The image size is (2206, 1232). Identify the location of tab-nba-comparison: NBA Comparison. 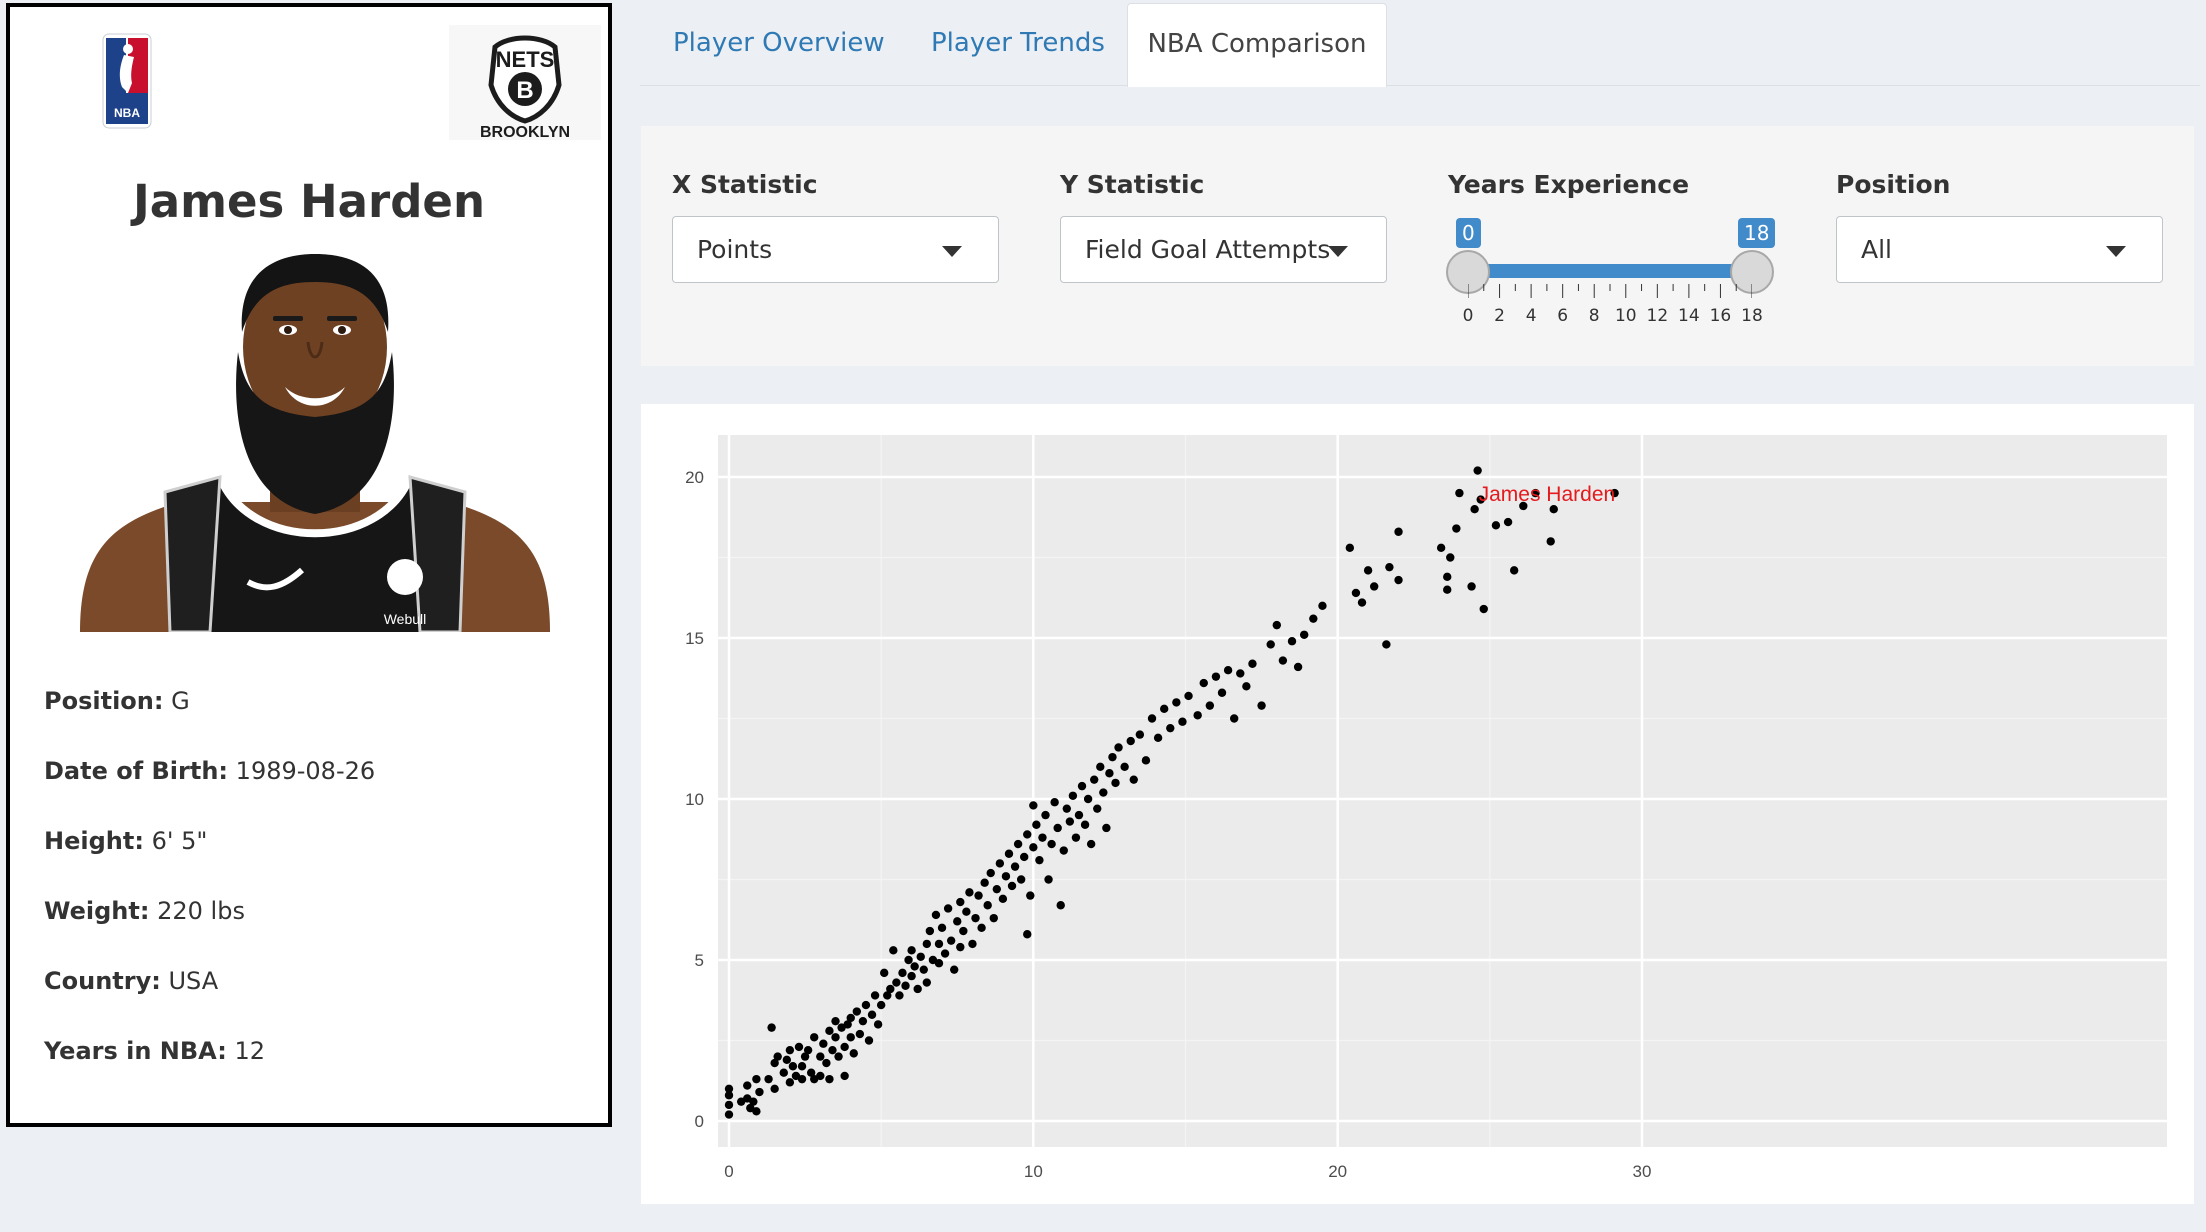
(1257, 45).